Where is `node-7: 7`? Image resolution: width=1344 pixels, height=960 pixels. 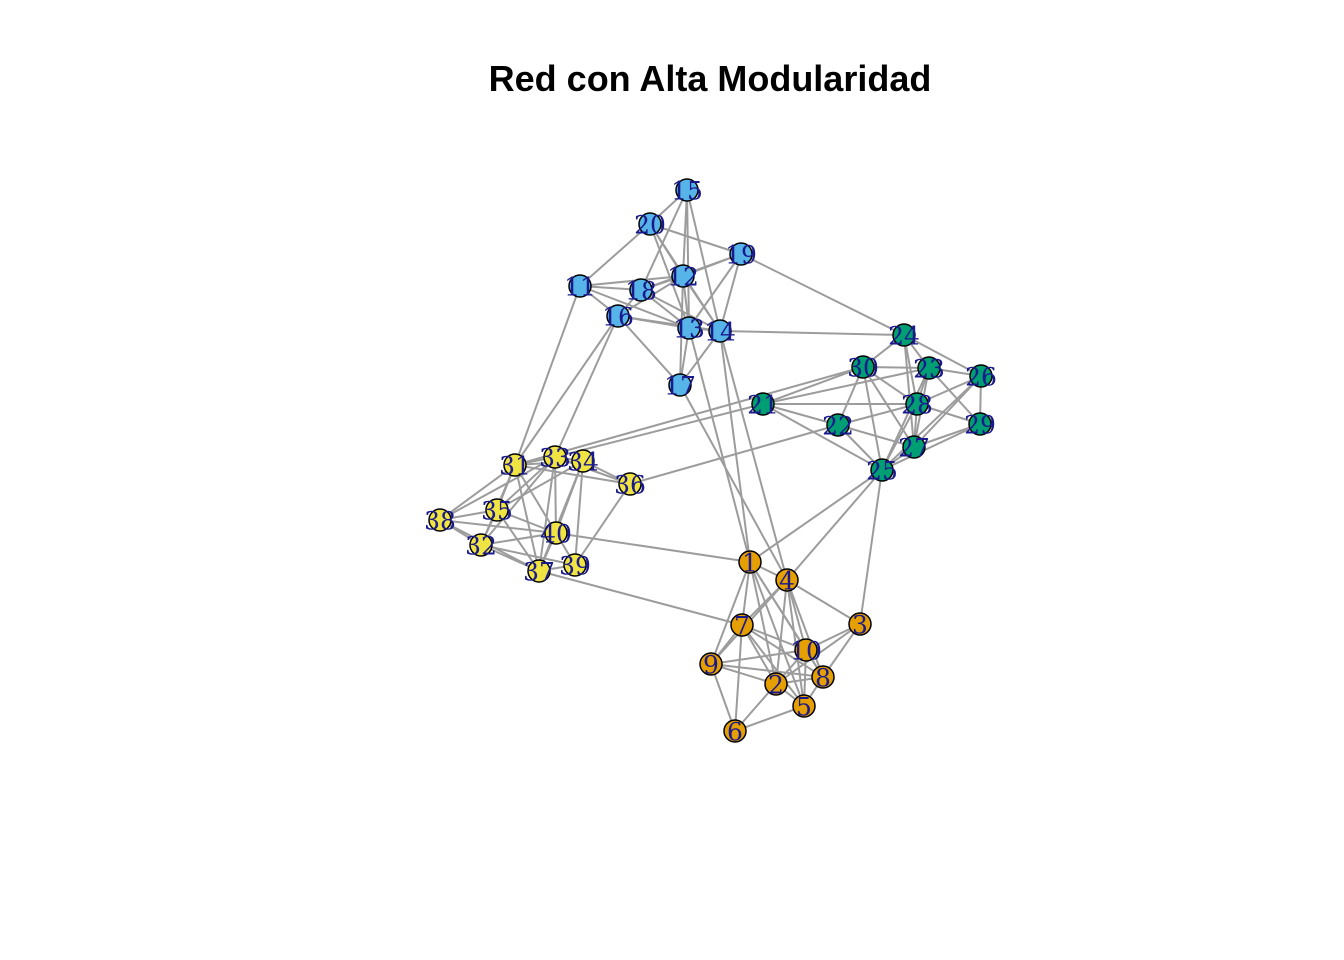 node-7: 7 is located at coordinates (742, 626).